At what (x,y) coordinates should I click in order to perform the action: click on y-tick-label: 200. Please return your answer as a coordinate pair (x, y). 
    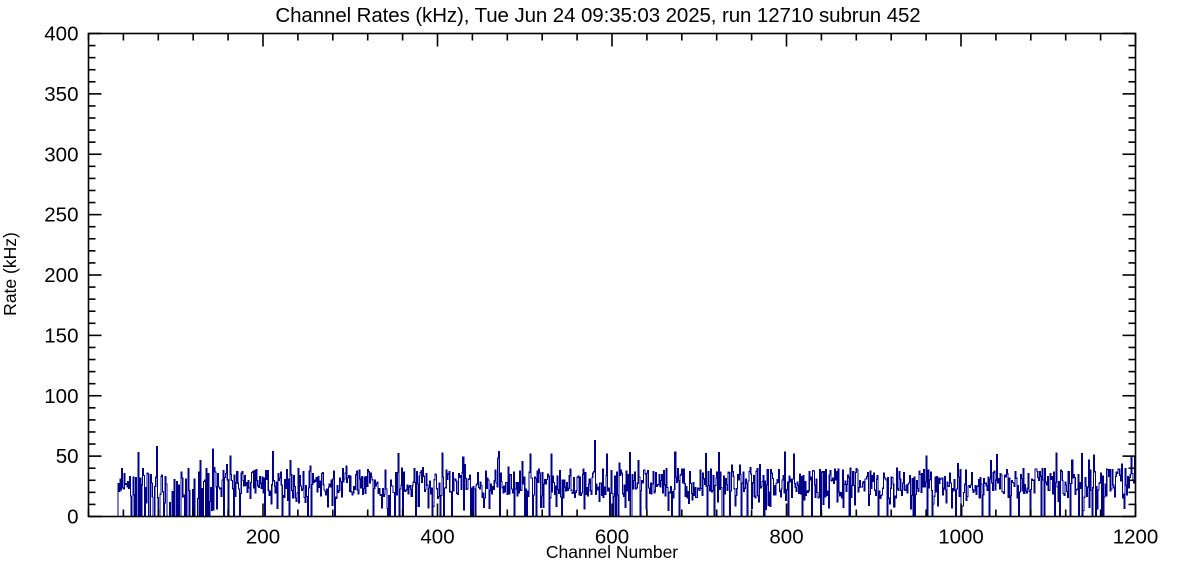
    Looking at the image, I should click on (61, 275).